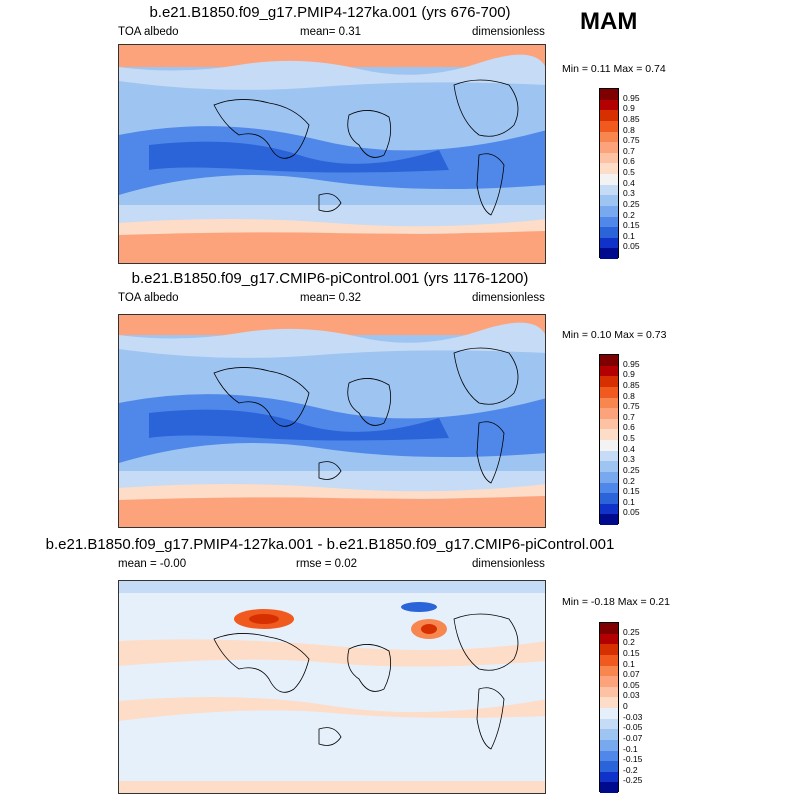 The height and width of the screenshot is (800, 800). What do you see at coordinates (616, 602) in the screenshot?
I see `panel-3-minmax: Min = -0.18 Max = 0.21` at bounding box center [616, 602].